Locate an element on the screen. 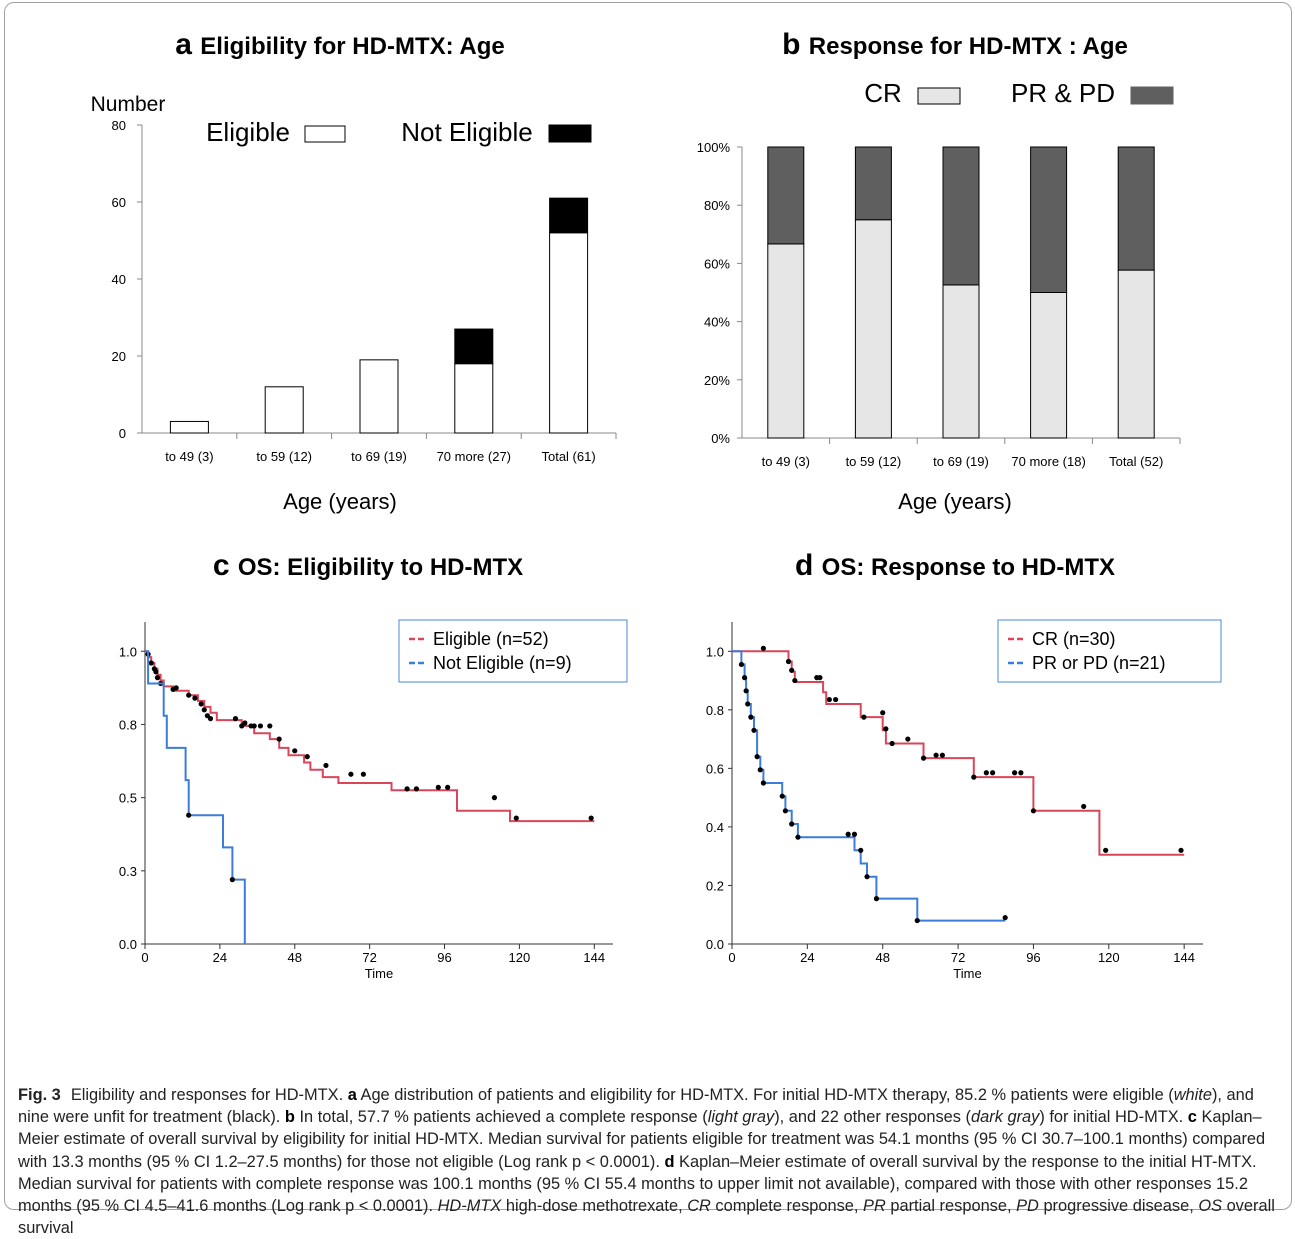 Image resolution: width=1295 pixels, height=1239 pixels. caption-emphasis: dark gray is located at coordinates (1005, 1117).